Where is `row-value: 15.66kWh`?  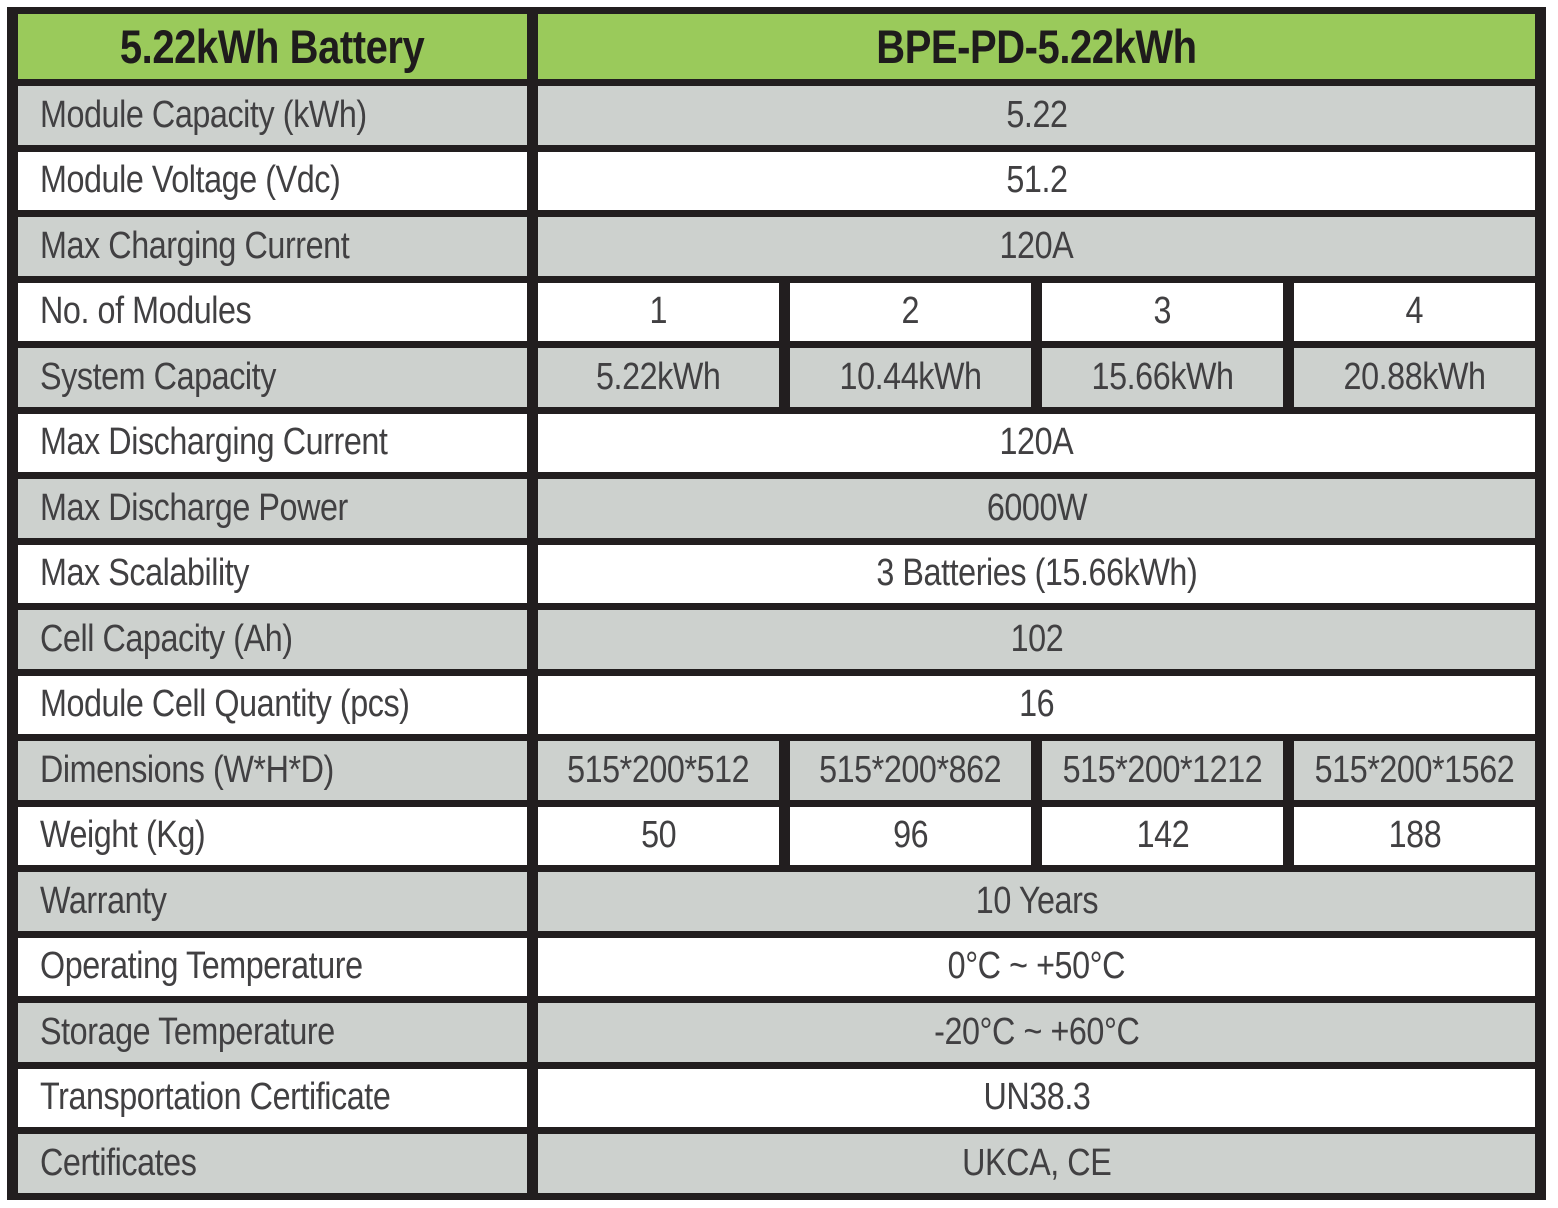
row-value: 15.66kWh is located at coordinates (1162, 377).